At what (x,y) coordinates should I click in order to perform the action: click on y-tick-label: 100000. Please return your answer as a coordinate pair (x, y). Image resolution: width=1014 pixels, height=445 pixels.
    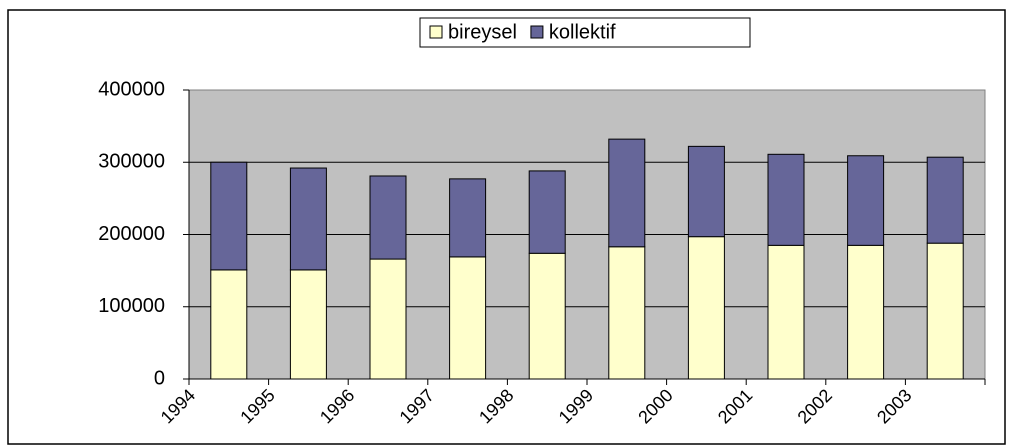
    Looking at the image, I should click on (131, 306).